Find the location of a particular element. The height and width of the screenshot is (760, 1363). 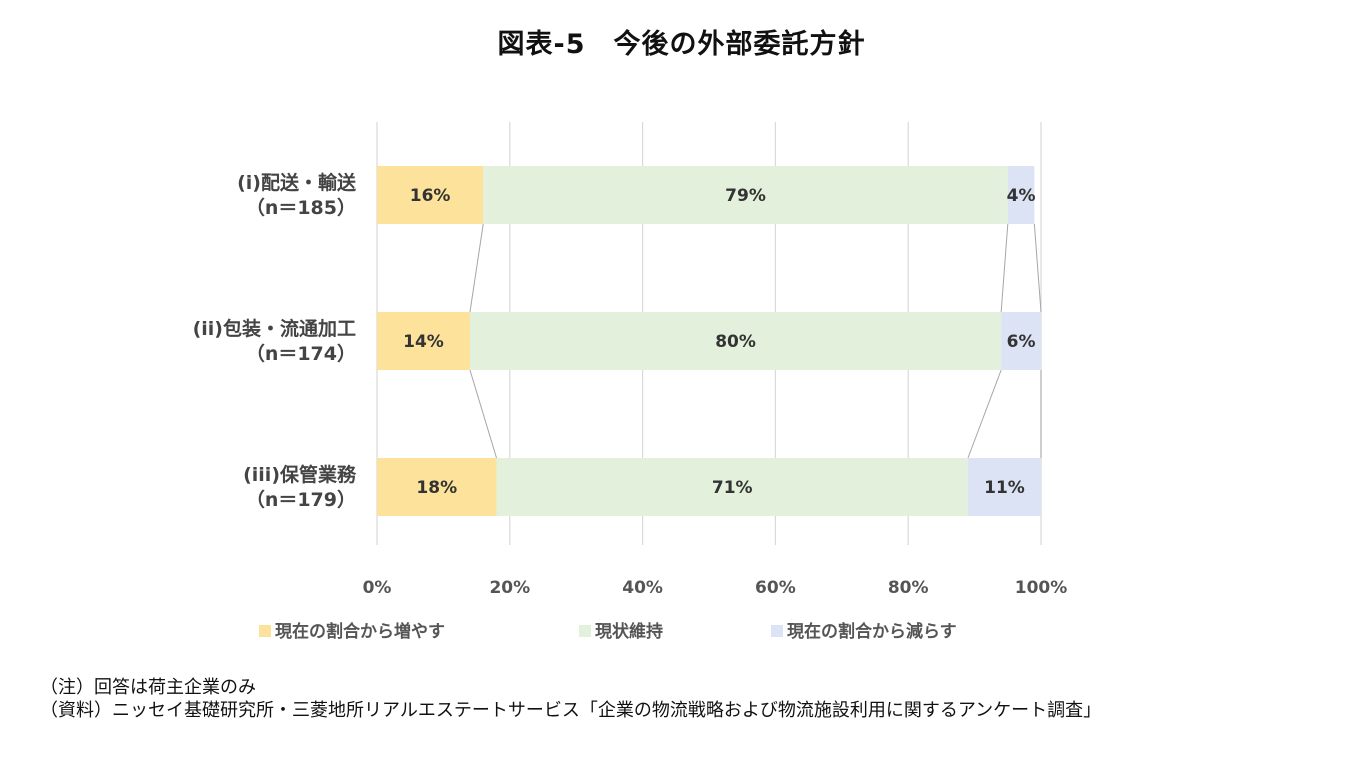

data-label: 14% is located at coordinates (423, 342).